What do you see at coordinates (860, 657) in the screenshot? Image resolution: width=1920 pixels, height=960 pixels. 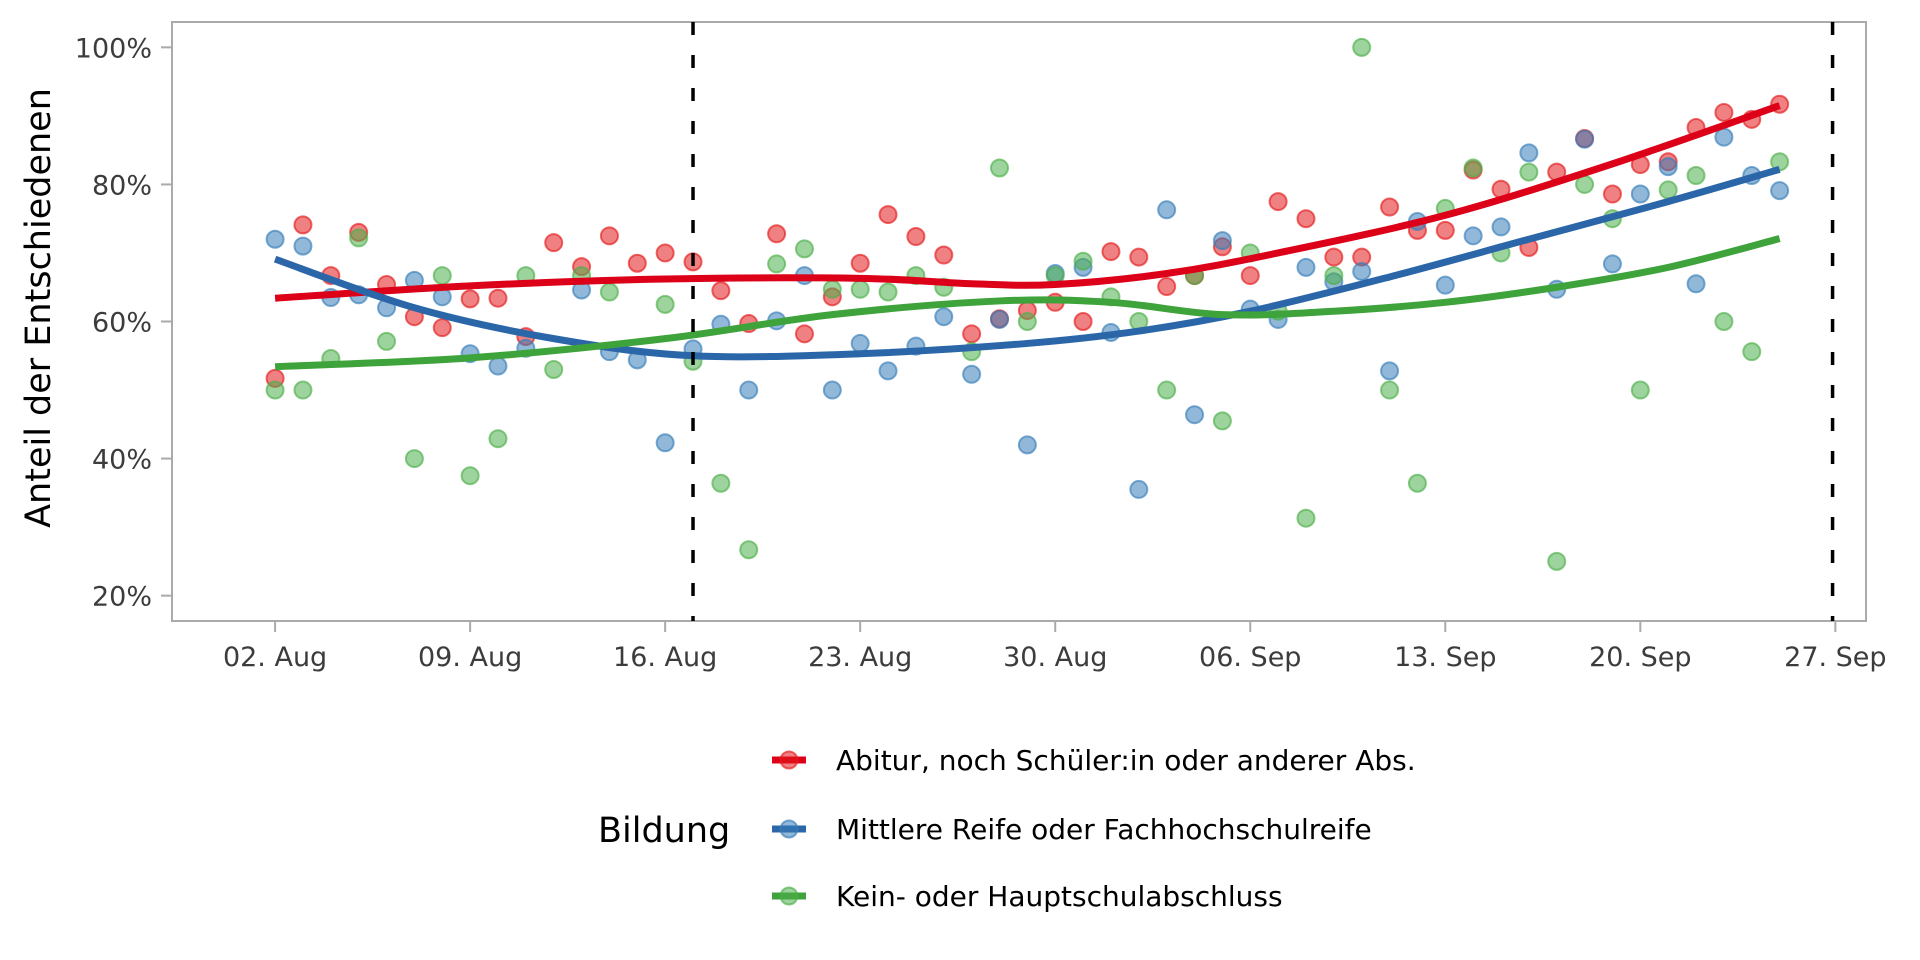 I see `x-tick-label: 23. Aug` at bounding box center [860, 657].